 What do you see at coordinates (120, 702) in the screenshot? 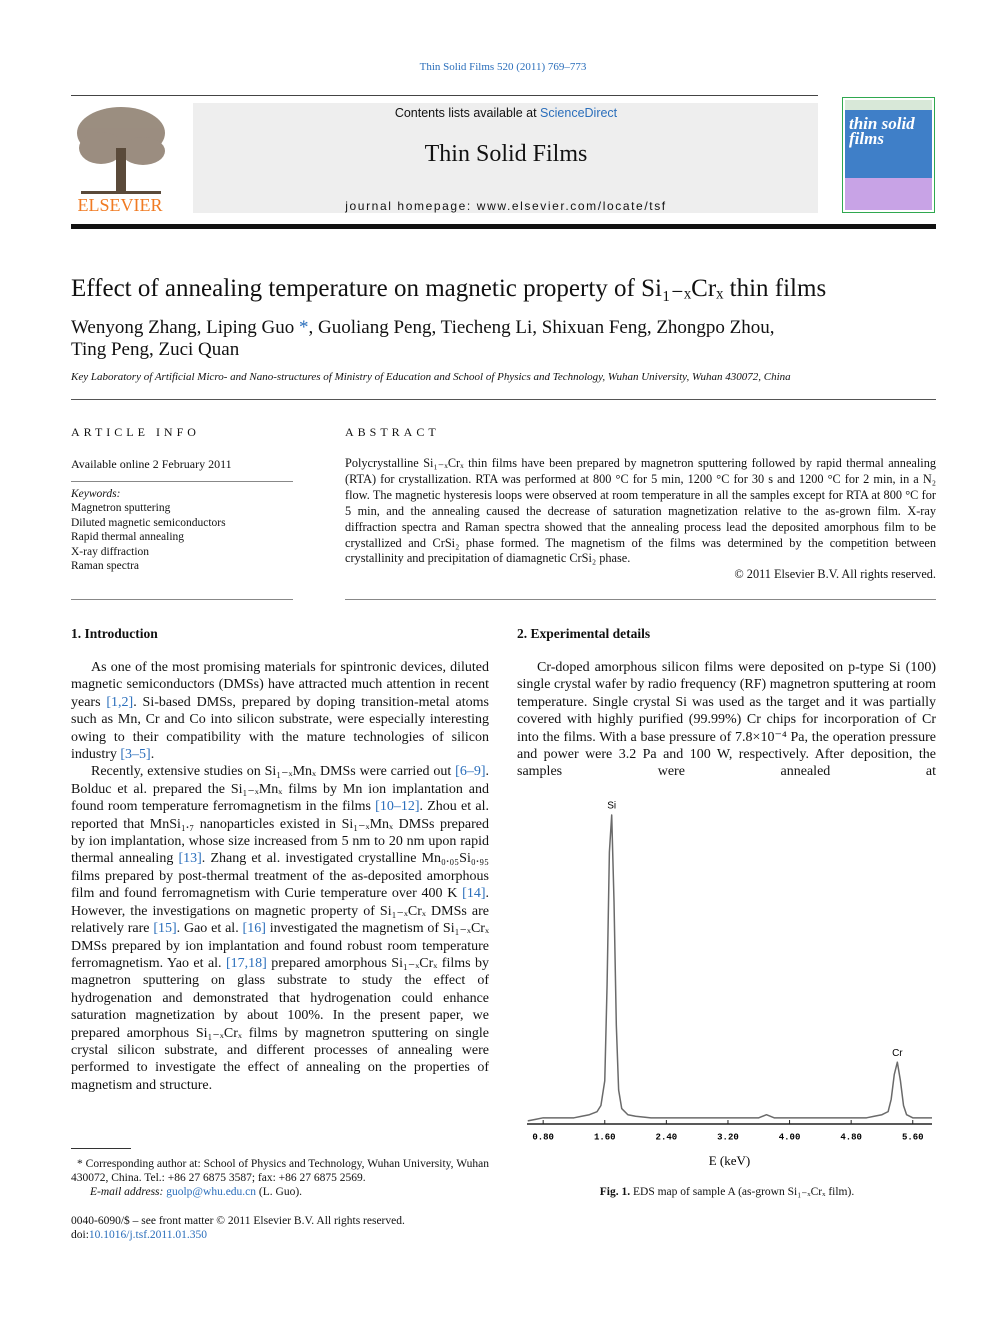
I see `citation-link: [1,2]` at bounding box center [120, 702].